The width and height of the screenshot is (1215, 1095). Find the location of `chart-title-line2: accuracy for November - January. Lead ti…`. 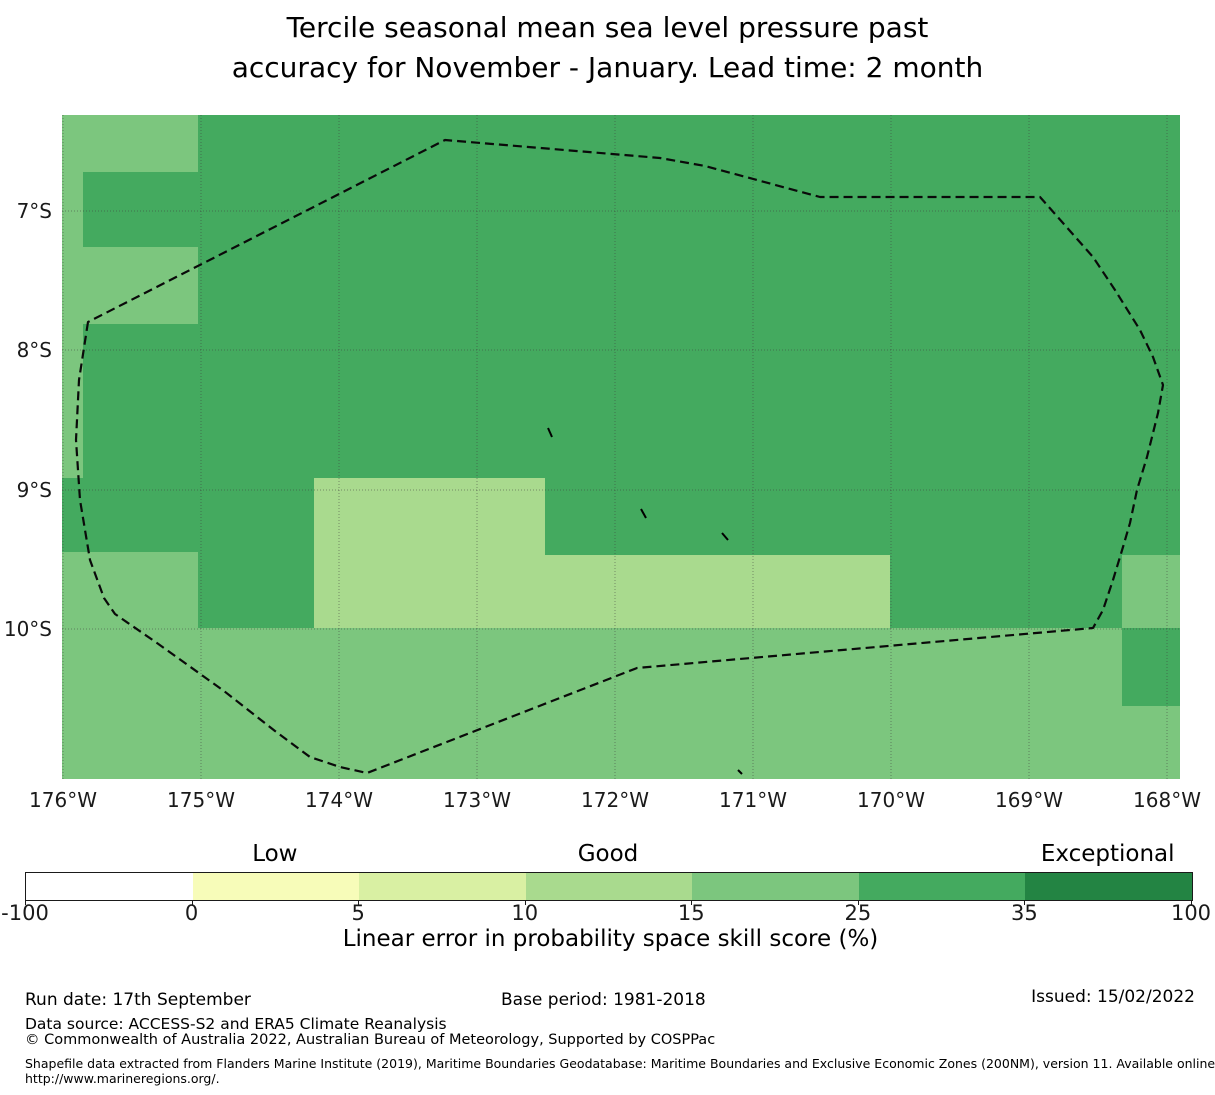

chart-title-line2: accuracy for November - January. Lead ti… is located at coordinates (607, 67).